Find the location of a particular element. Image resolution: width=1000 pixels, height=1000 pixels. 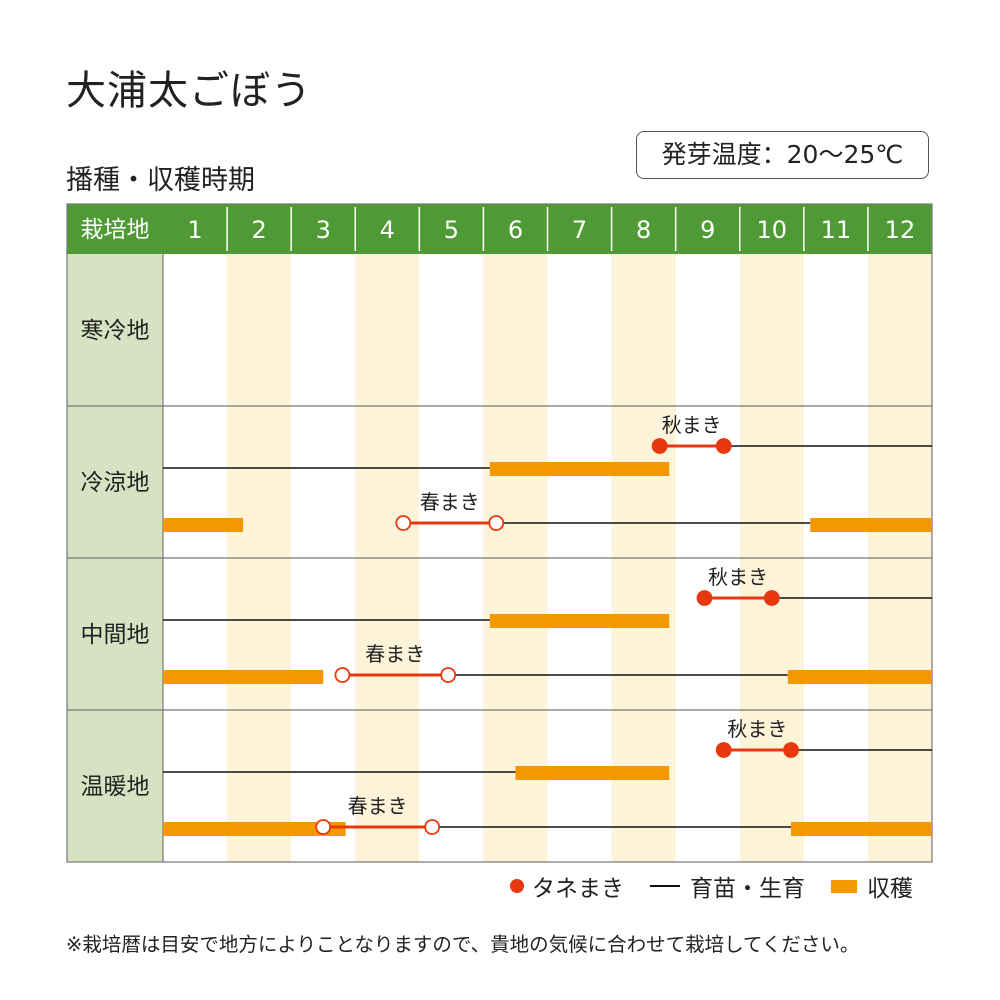

legend-label-sowing: タネまき is located at coordinates (578, 889).